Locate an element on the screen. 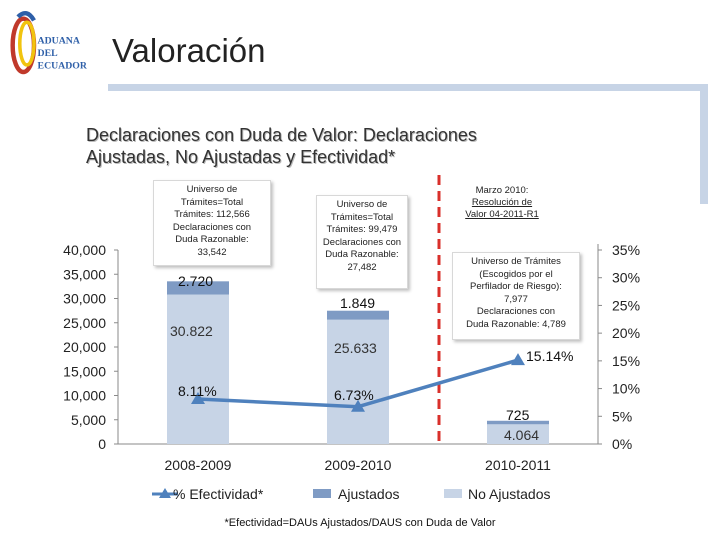  callout-line: 7,977 is located at coordinates (516, 299).